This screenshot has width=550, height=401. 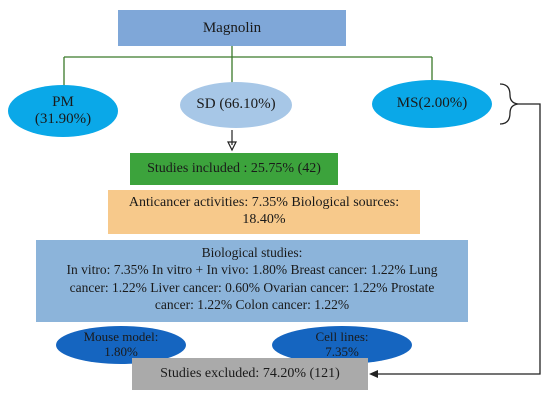 What do you see at coordinates (342, 351) in the screenshot?
I see `cell-lines-percent: 7.35%` at bounding box center [342, 351].